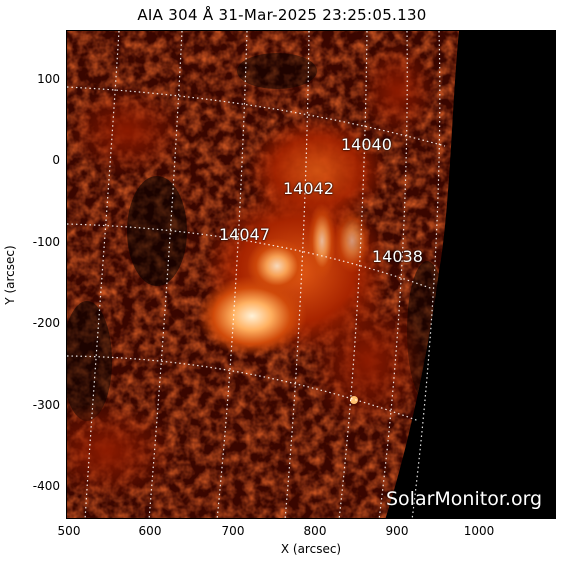 The width and height of the screenshot is (564, 564). What do you see at coordinates (233, 531) in the screenshot?
I see `x-tick-label: 700` at bounding box center [233, 531].